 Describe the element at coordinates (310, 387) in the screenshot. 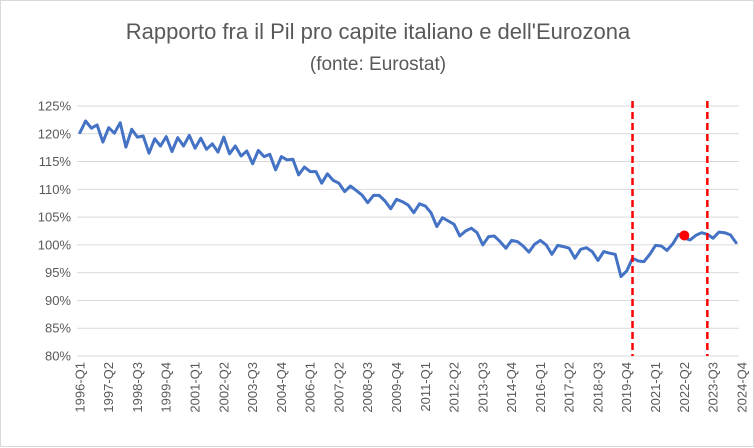

I see `x-tick-label: 2006-Q1` at that location.